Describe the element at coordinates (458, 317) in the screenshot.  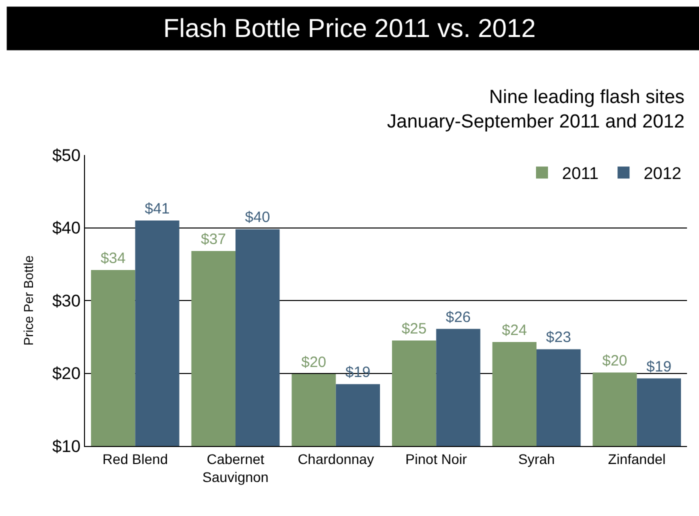
I see `data-label: $26` at that location.